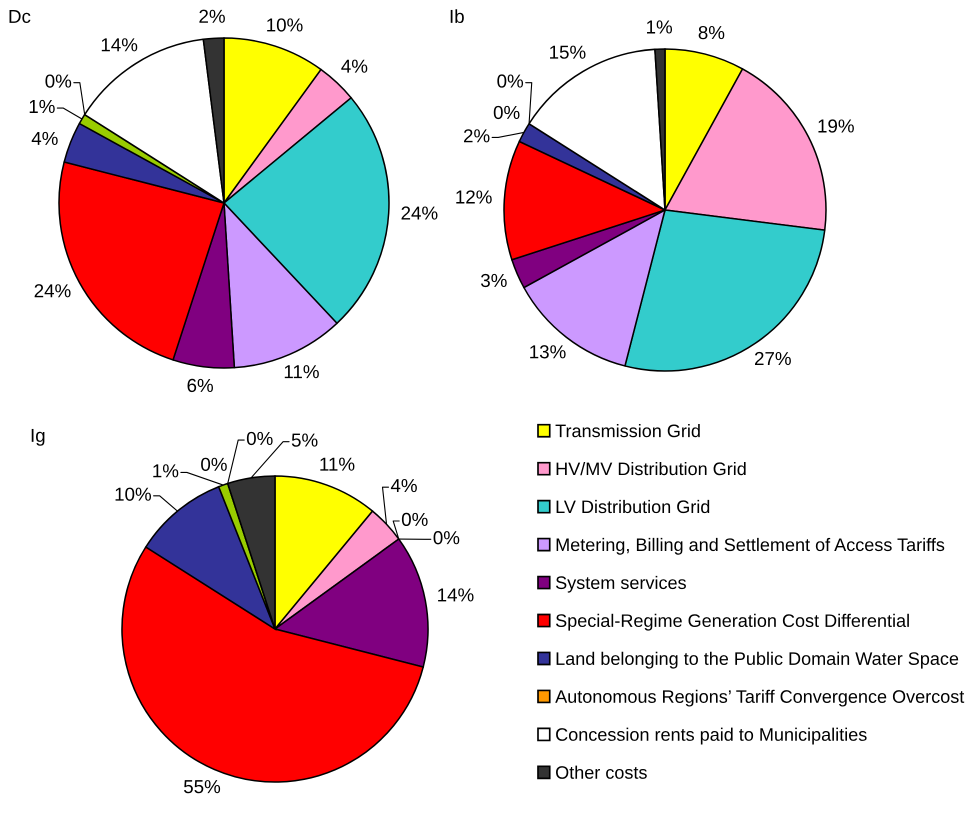  Describe the element at coordinates (548, 351) in the screenshot. I see `data-label: 13%` at that location.